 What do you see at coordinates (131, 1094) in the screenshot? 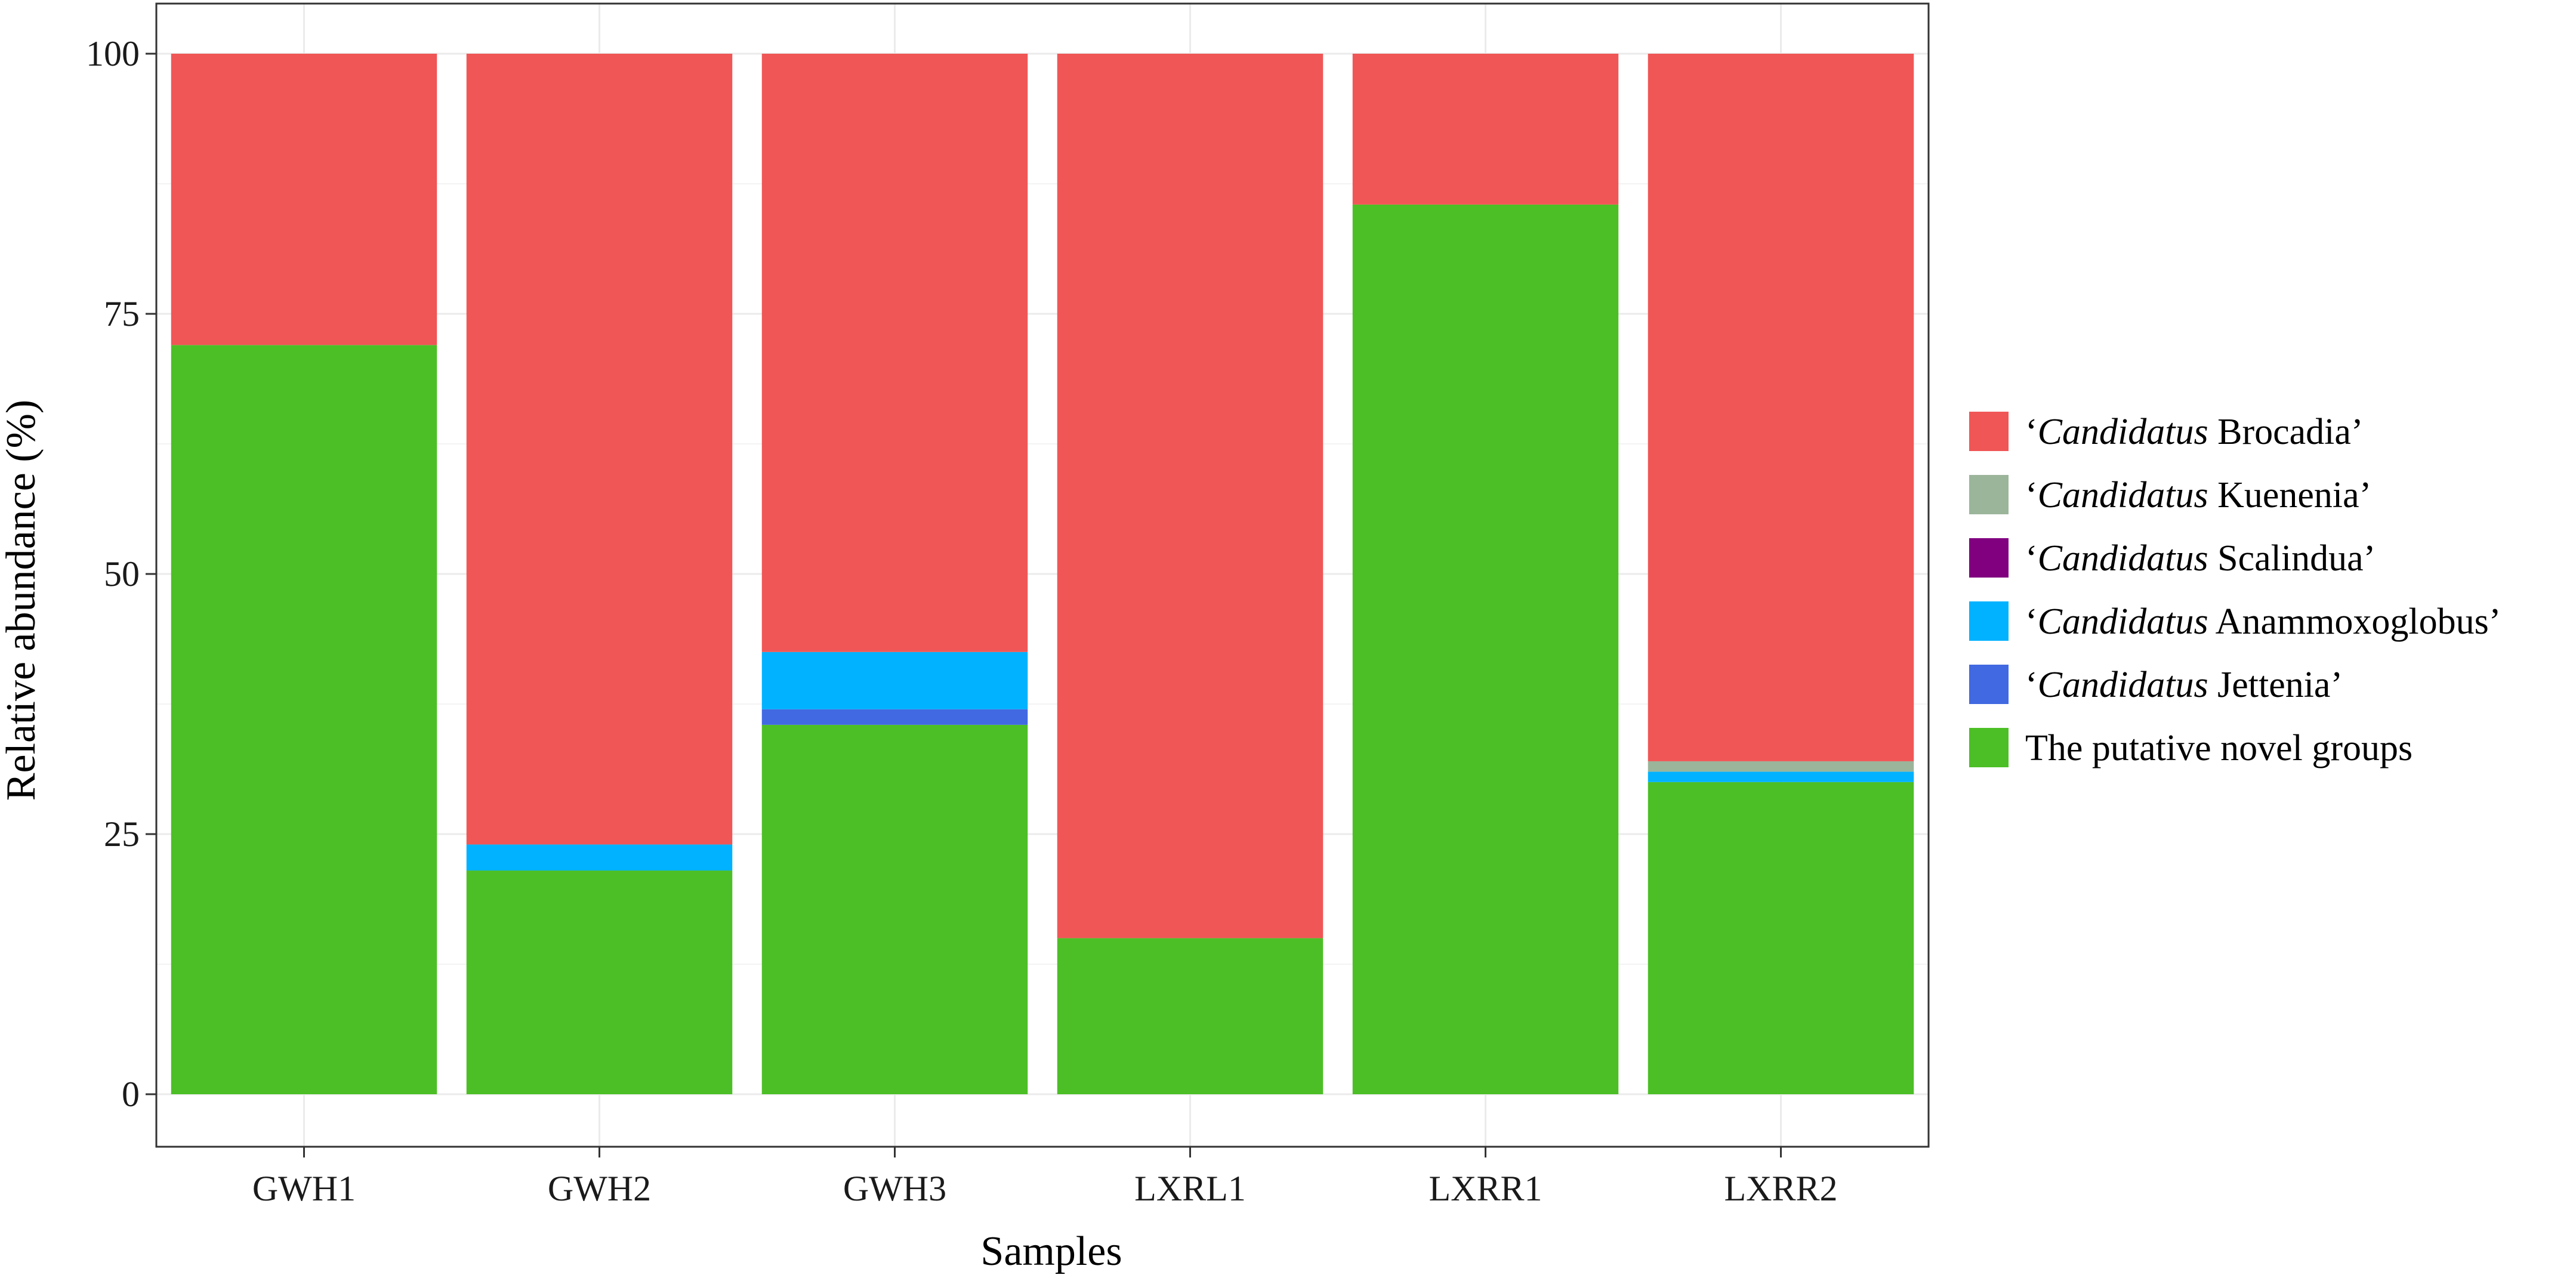
I see `y-tick-label: 0` at bounding box center [131, 1094].